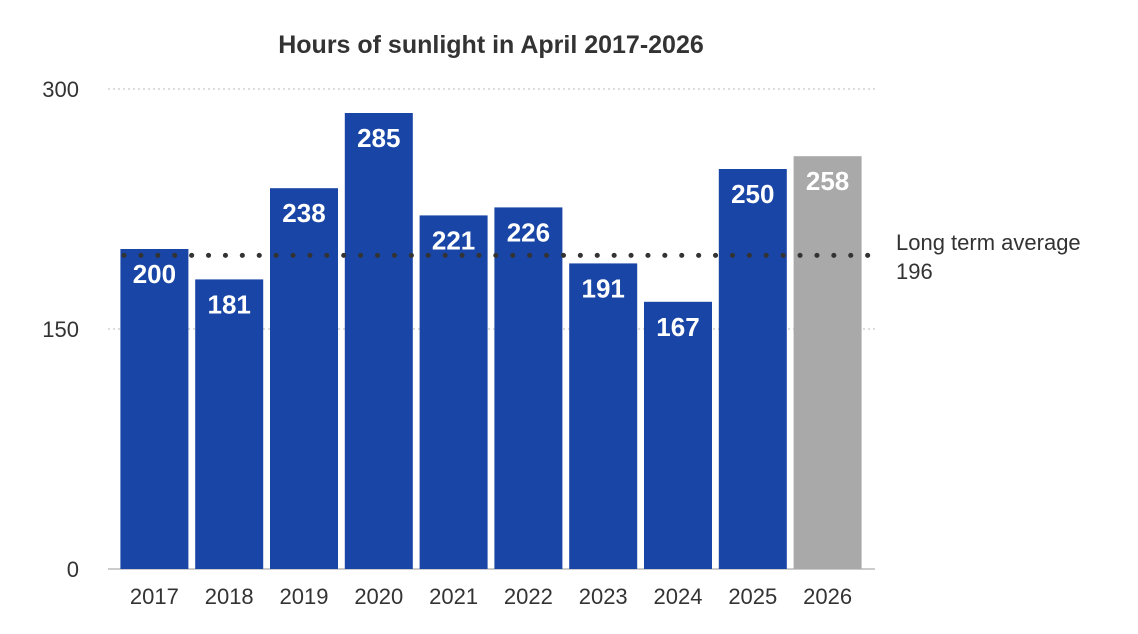 The image size is (1138, 634). What do you see at coordinates (752, 194) in the screenshot?
I see `bar-value-label: 250` at bounding box center [752, 194].